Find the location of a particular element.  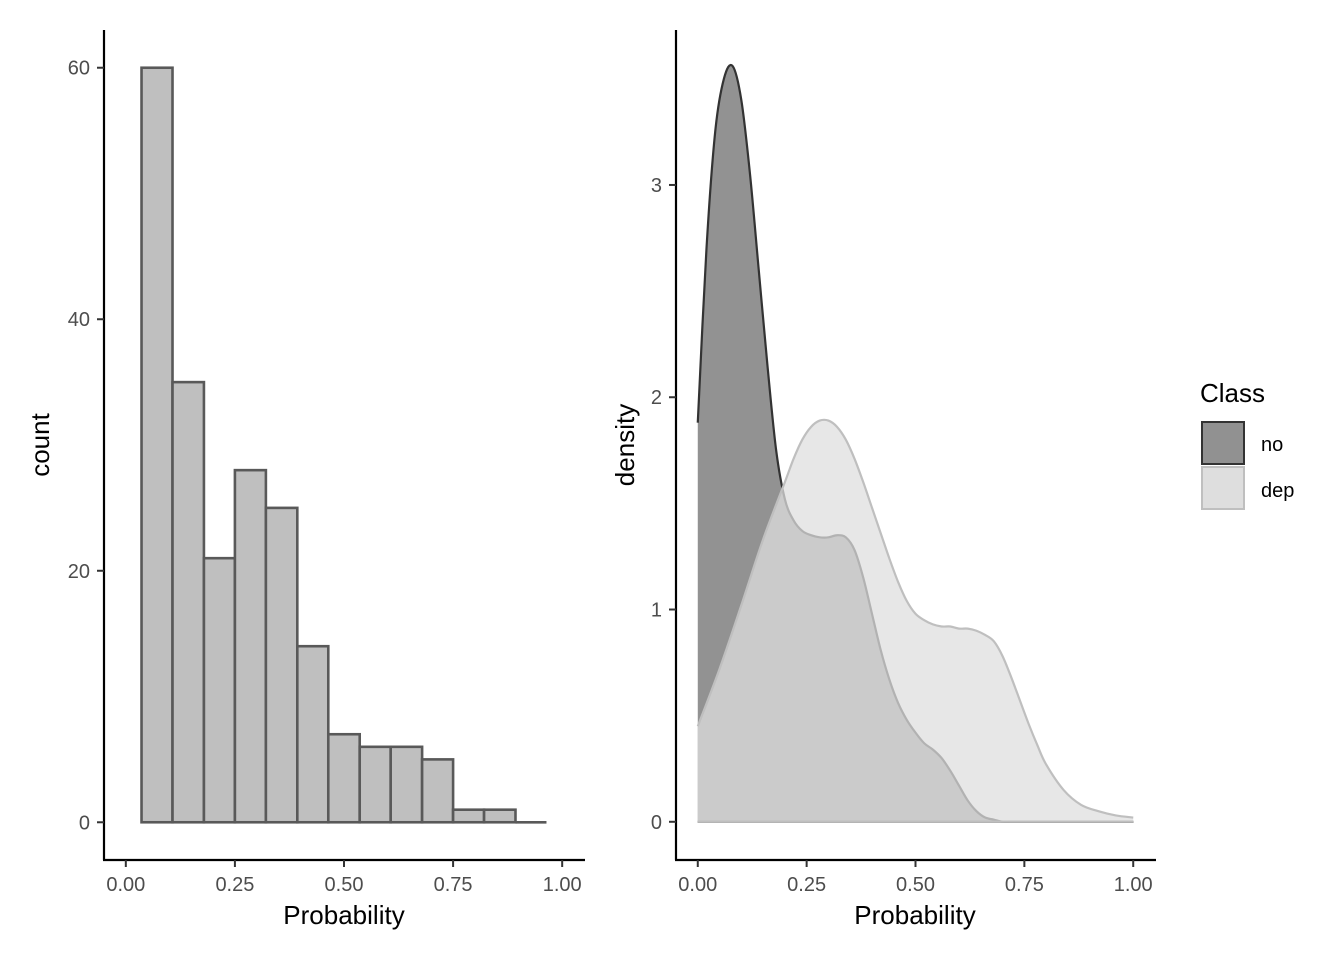

density-x-ticks: 0.00 0.25 0.50 0.75 1.00 is located at coordinates (915, 878).